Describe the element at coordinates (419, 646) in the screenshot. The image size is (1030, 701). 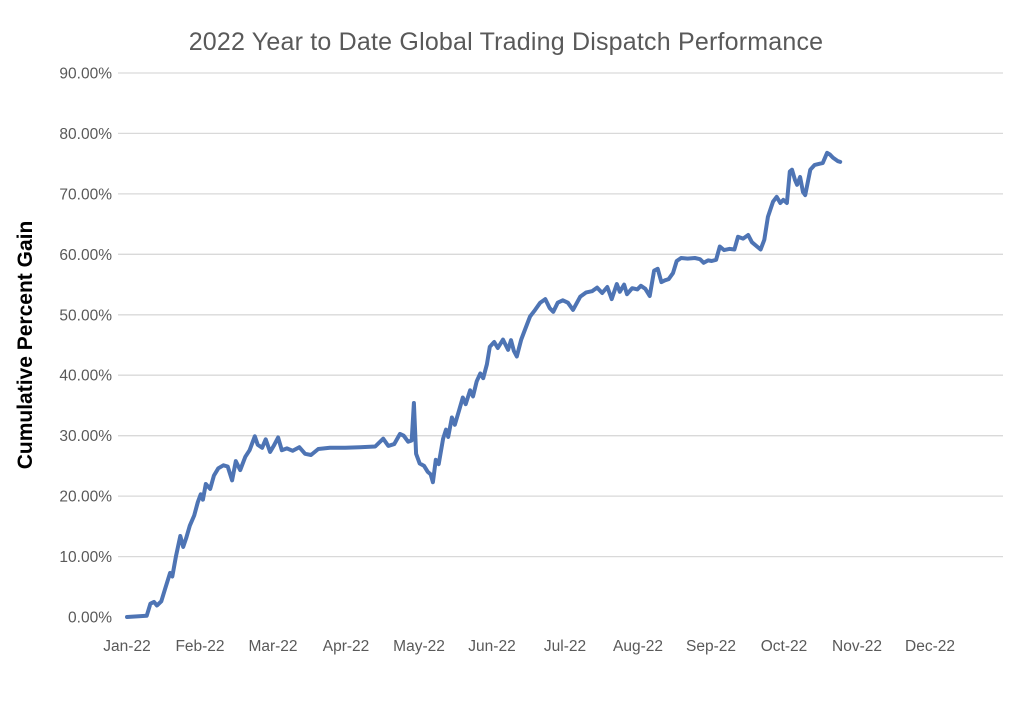
I see `x-axis-tick-label: May-22` at that location.